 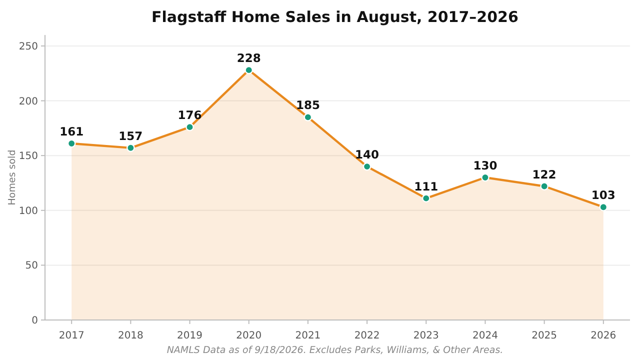 What do you see at coordinates (130, 135) in the screenshot?
I see `data-label: 157` at bounding box center [130, 135].